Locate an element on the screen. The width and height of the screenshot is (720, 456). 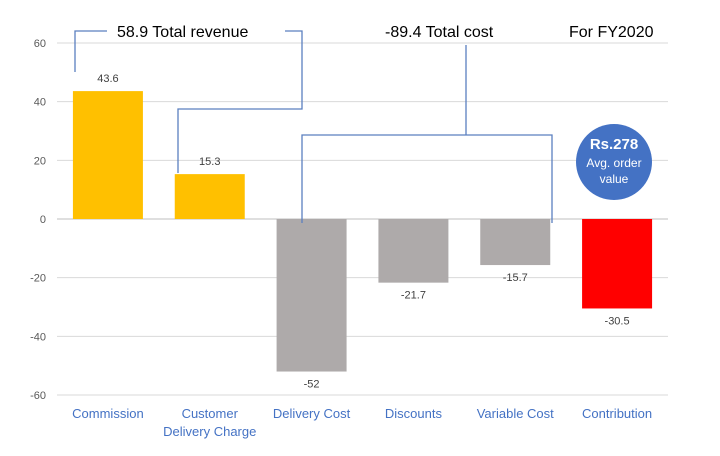
category-label: Contribution is located at coordinates (617, 413).